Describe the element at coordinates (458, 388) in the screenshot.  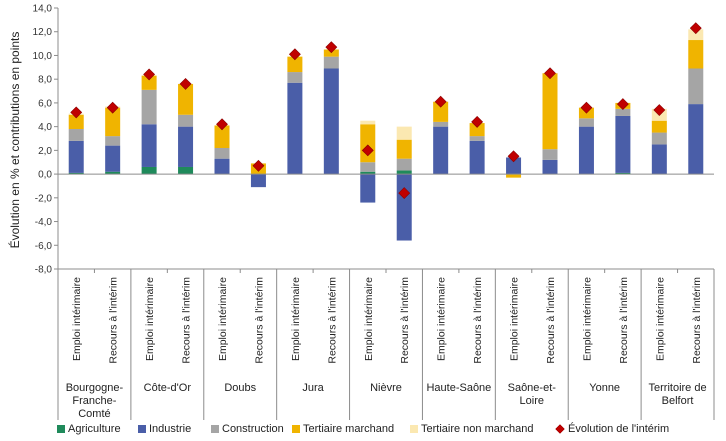
I see `group-label: Haute-Saône` at that location.